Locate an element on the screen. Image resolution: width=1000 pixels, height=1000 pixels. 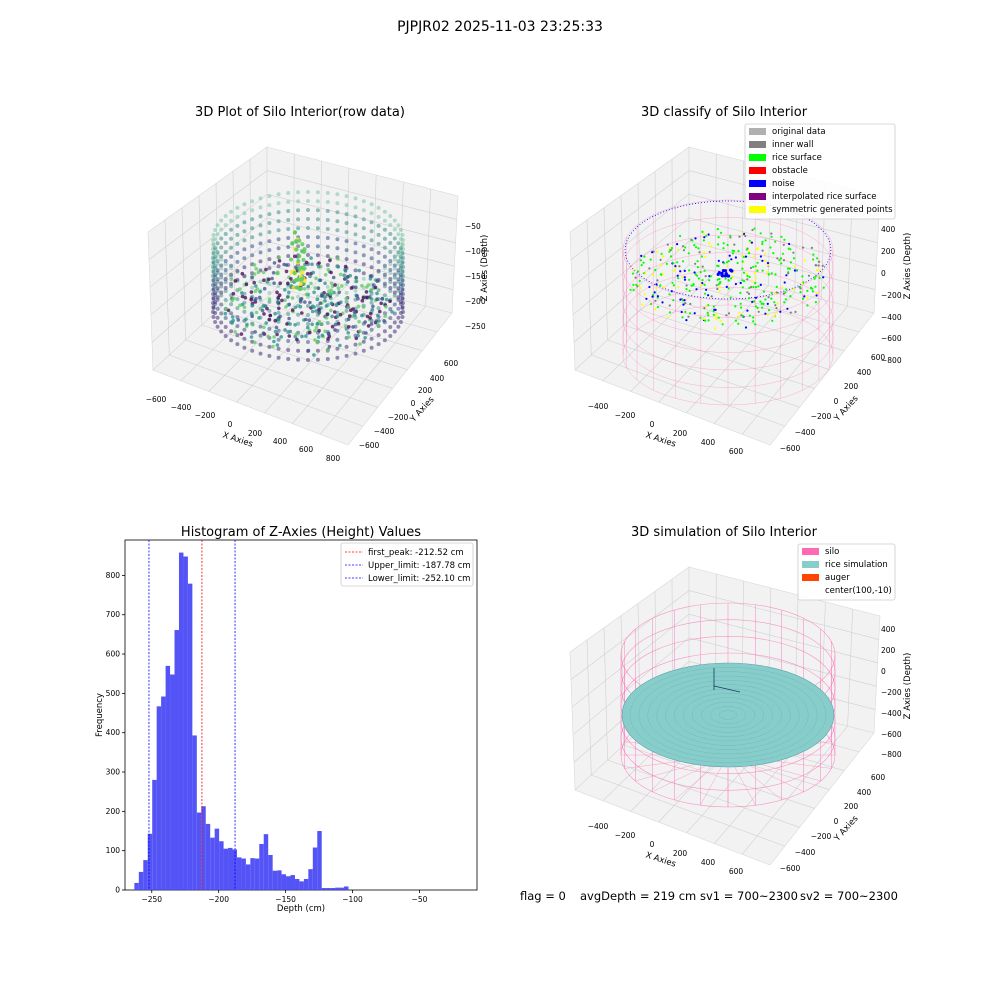
classify-y-tick: 400 is located at coordinates (864, 372).